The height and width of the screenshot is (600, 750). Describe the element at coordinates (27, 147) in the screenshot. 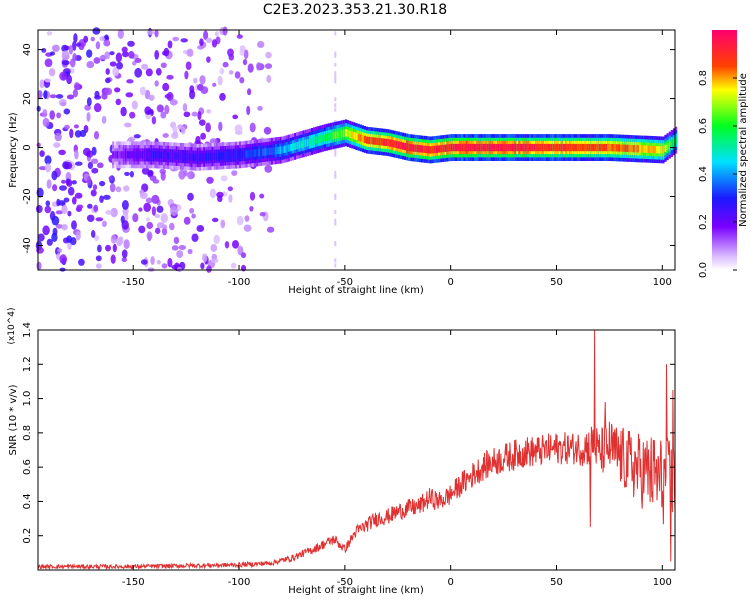

I see `y-tick-label: 0` at that location.